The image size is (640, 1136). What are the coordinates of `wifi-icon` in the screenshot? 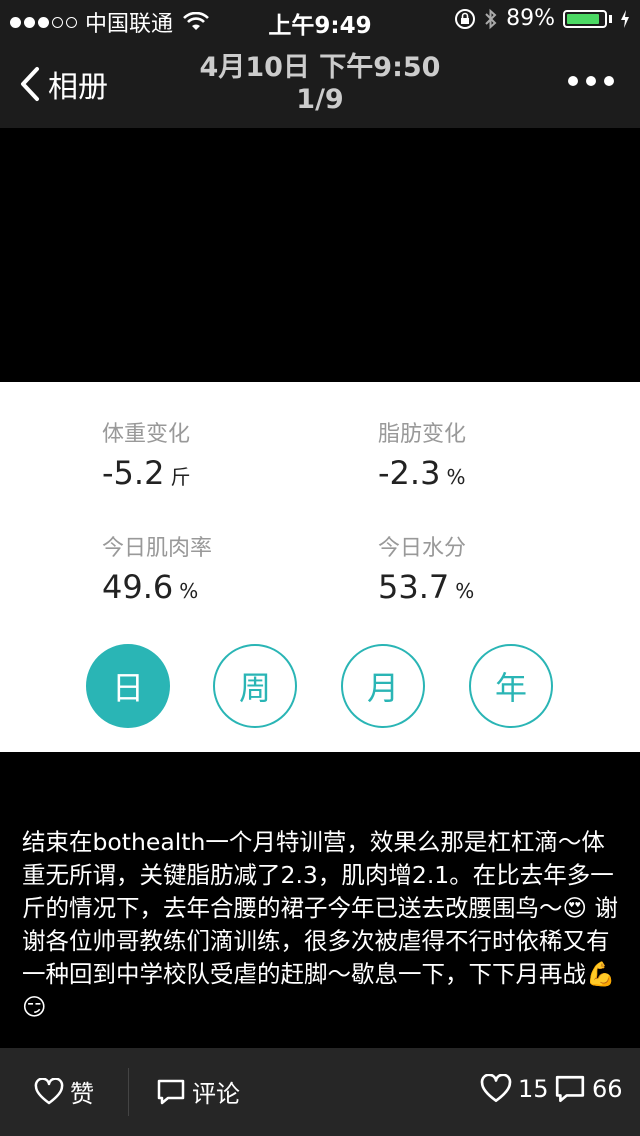 It's located at (196, 21).